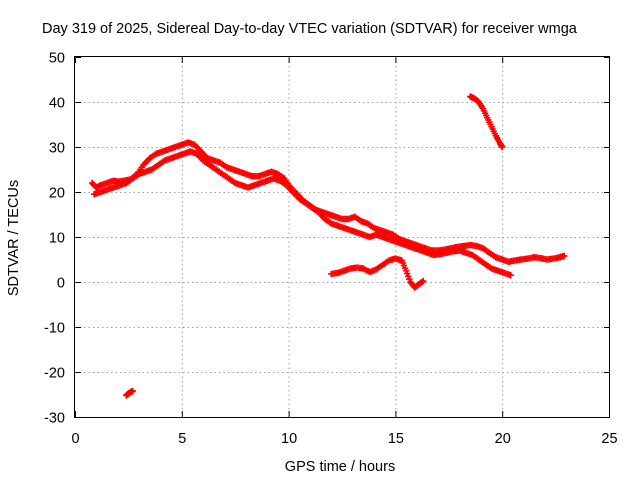  Describe the element at coordinates (54, 329) in the screenshot. I see `y-tick-label: -10` at that location.